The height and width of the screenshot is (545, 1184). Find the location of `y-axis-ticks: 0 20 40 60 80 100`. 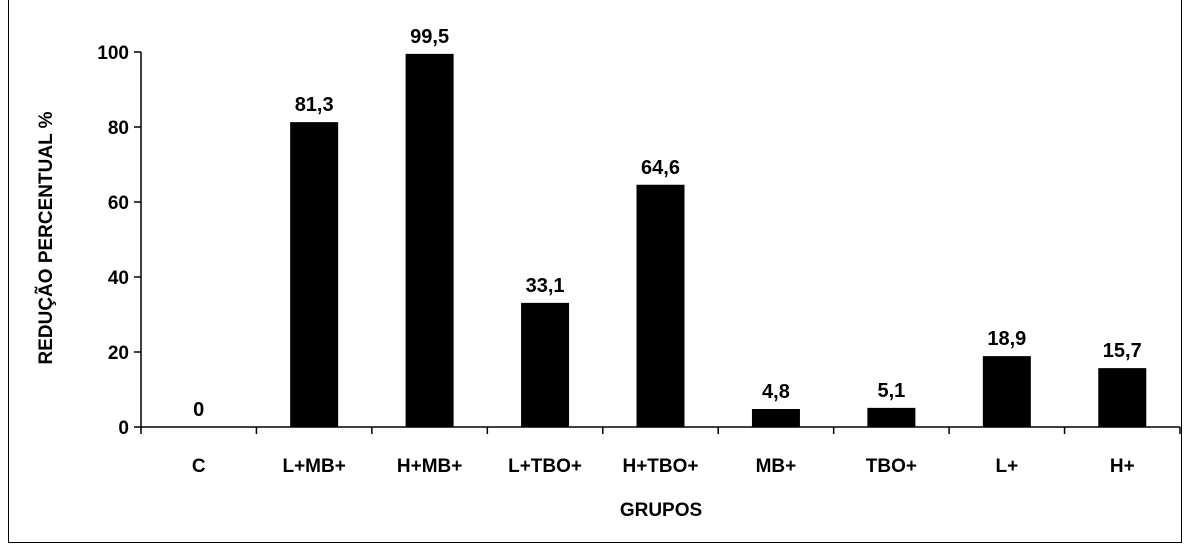

y-axis-ticks: 0 20 40 60 80 100 is located at coordinates (119, 241).